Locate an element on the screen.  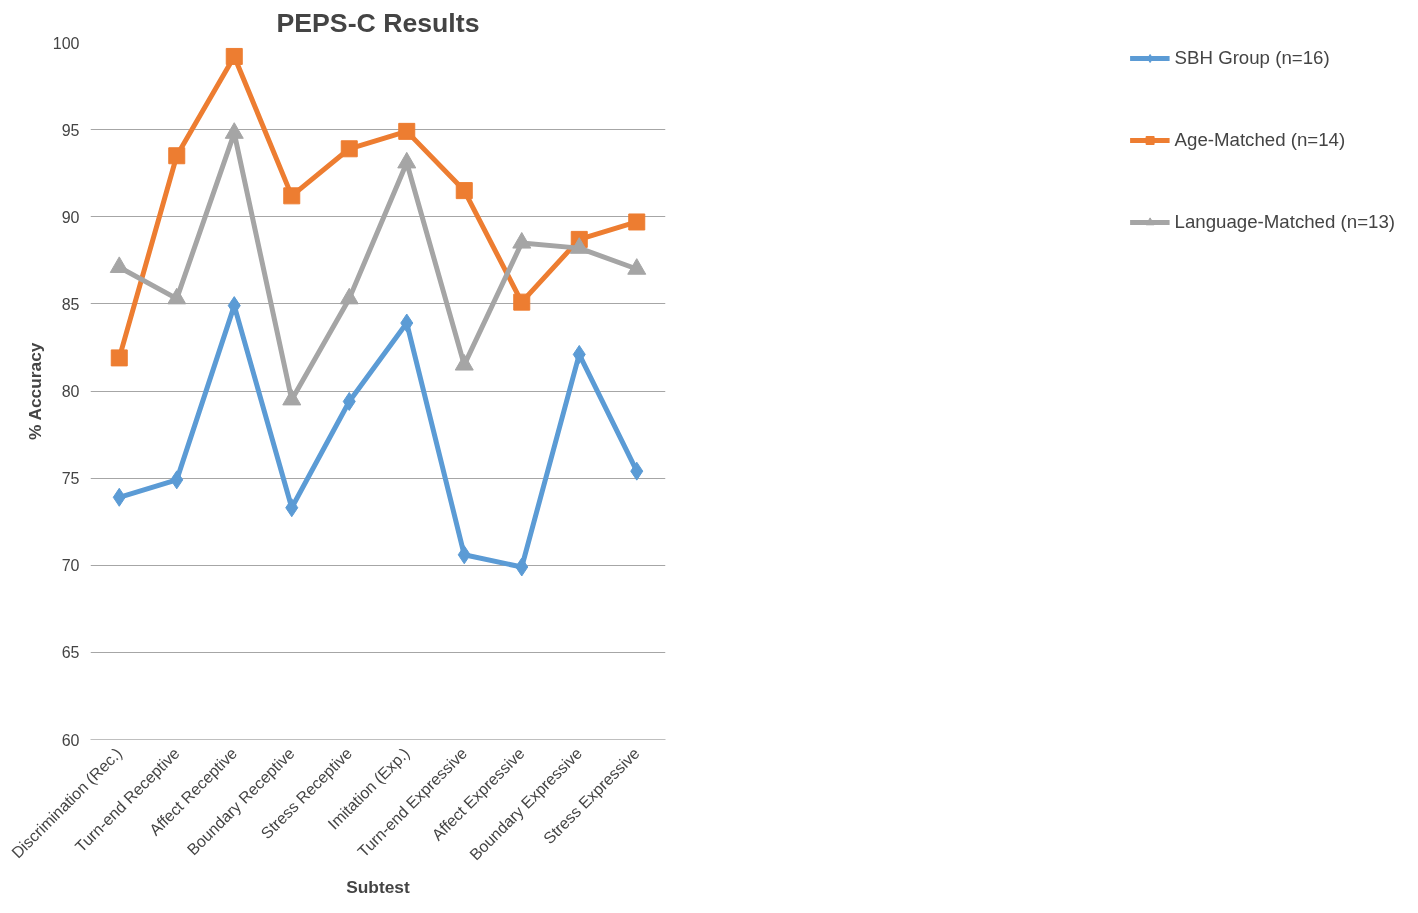
legend-label: SBH Group (n=16) is located at coordinates (1252, 58).